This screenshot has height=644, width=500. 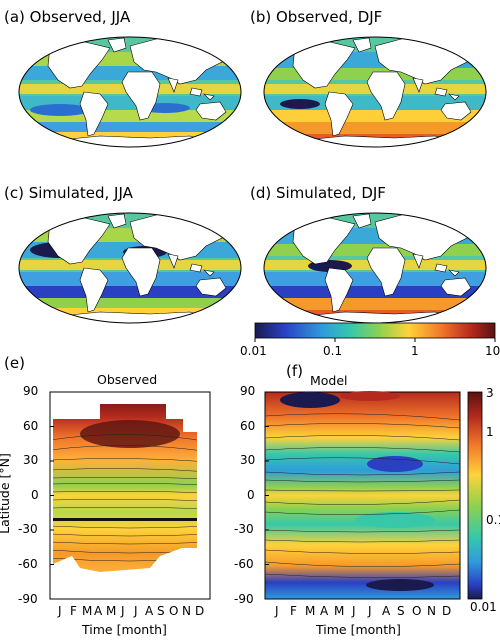 I want to click on map-colorbar-tick: 10, so click(x=492, y=351).